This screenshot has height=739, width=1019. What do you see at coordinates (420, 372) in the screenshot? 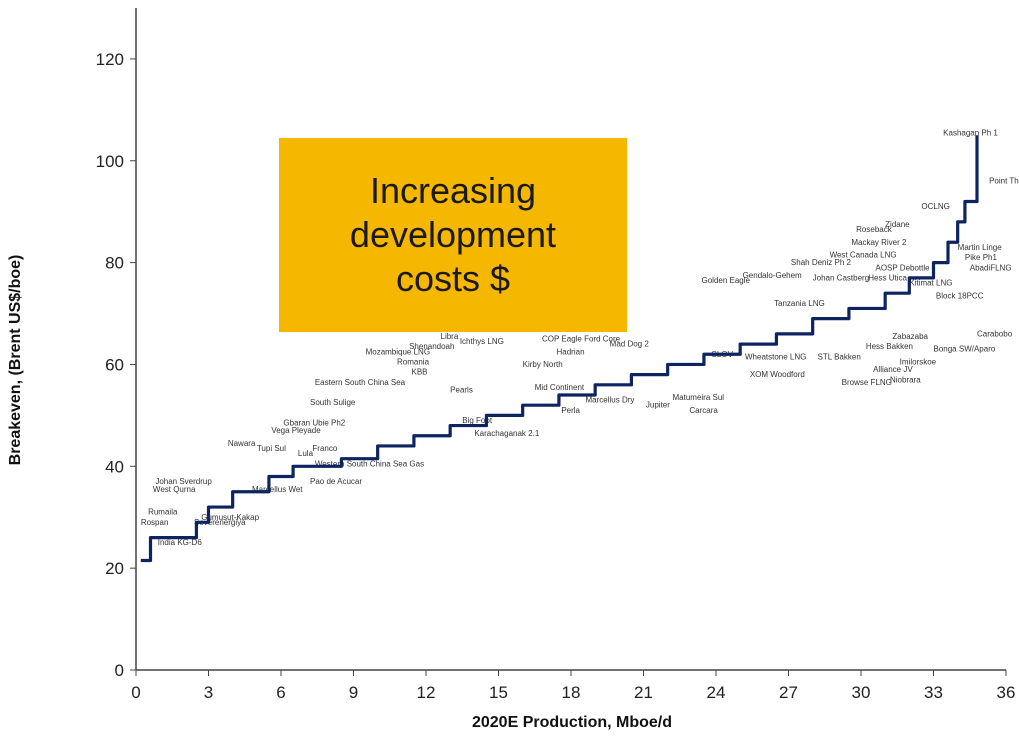
I see `project-label: KBB` at bounding box center [420, 372].